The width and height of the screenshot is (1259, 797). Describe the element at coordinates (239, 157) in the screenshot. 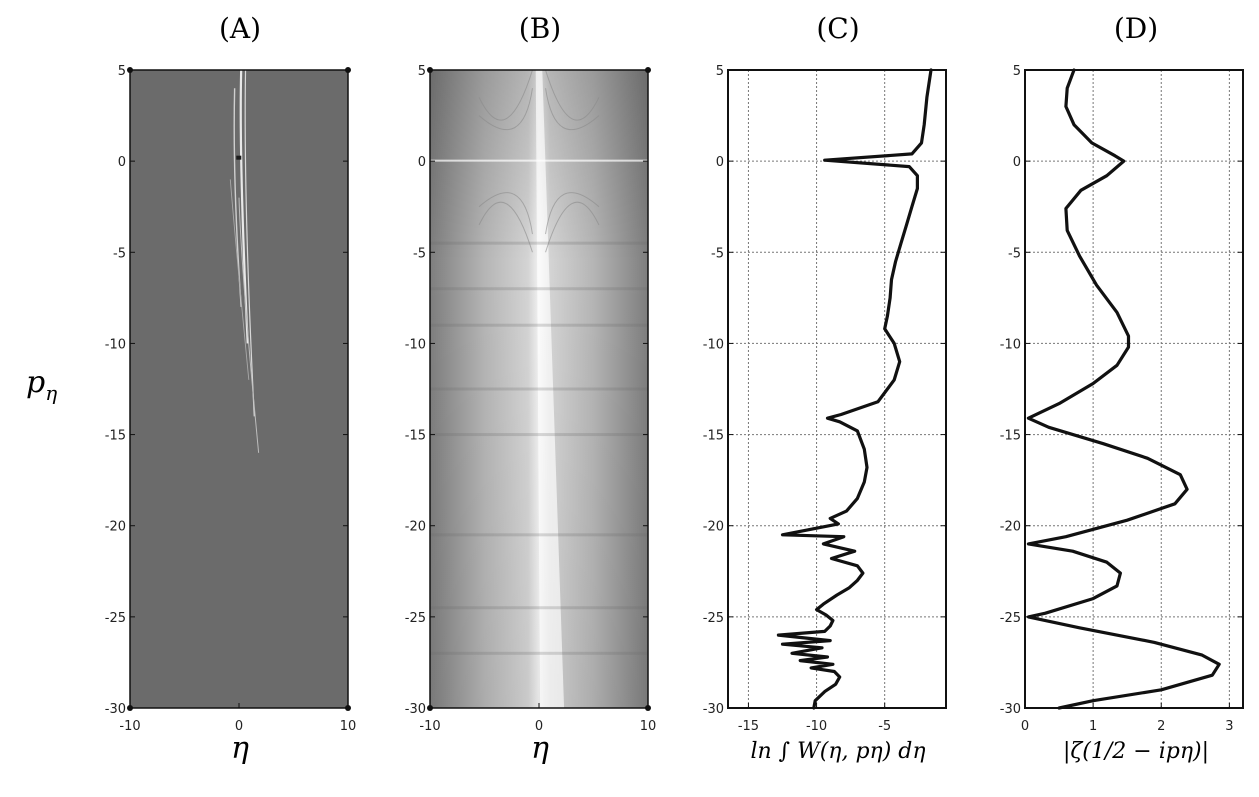

I see `heatmap-dark-spot` at that location.